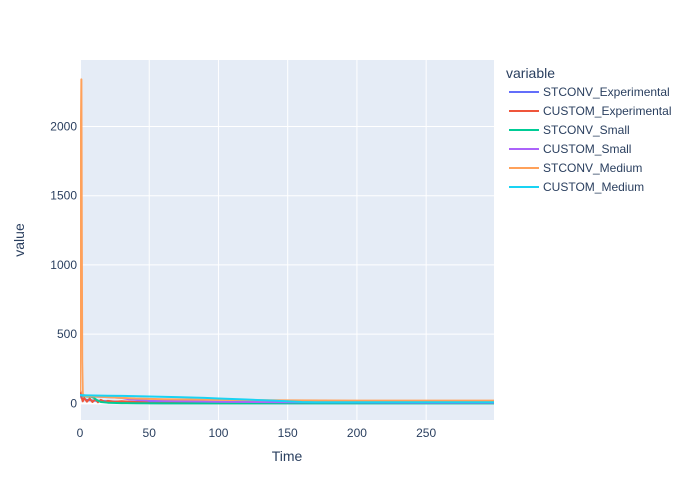  Describe the element at coordinates (357, 433) in the screenshot. I see `x-tick-label: 200` at that location.